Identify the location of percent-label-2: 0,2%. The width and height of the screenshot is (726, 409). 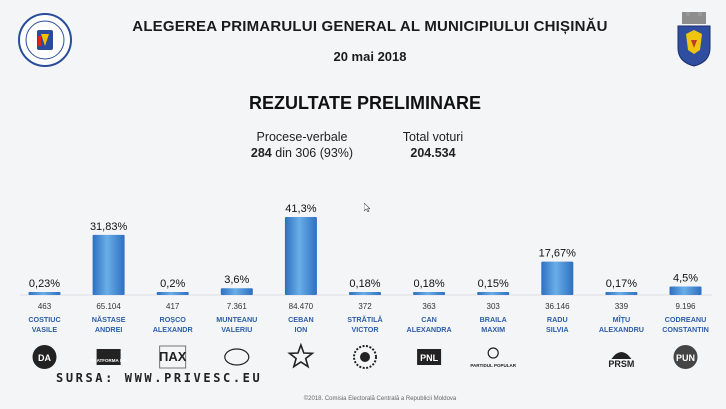
(172, 284).